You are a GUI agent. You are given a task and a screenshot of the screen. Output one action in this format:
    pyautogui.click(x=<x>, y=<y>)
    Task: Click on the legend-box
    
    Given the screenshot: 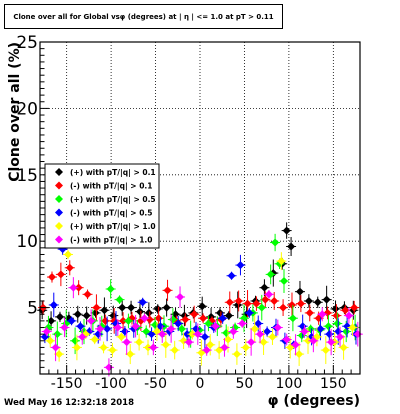 What is the action you would take?
    pyautogui.click(x=102, y=206)
    